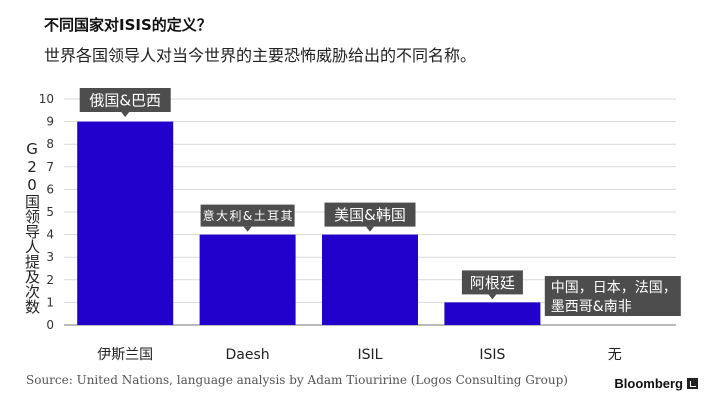 Image resolution: width=720 pixels, height=418 pixels. I want to click on brand-name: Bloomberg, so click(648, 383).